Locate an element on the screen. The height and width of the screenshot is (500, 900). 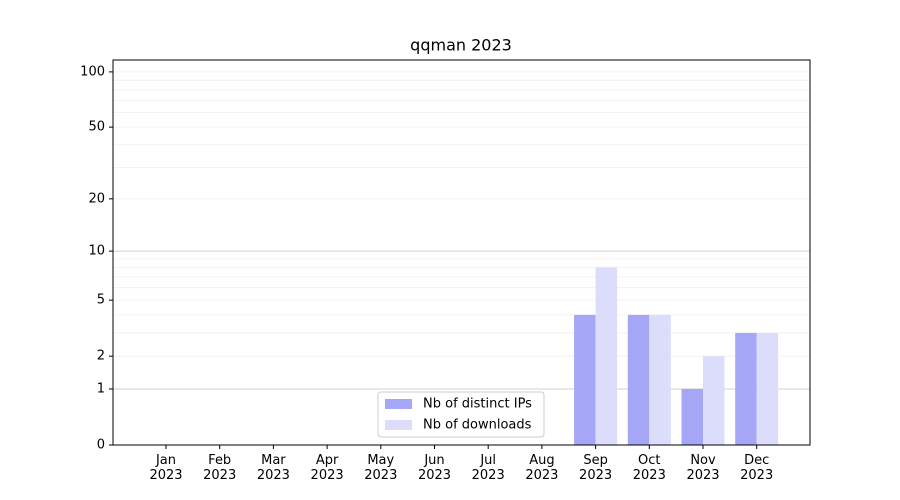
y-tick-label: 100 is located at coordinates (92, 71).